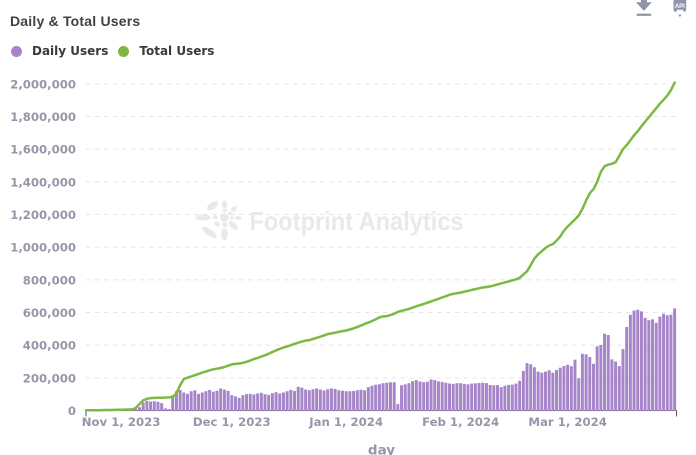  What do you see at coordinates (166, 51) in the screenshot?
I see `legend-item-total-users: Total Users` at bounding box center [166, 51].